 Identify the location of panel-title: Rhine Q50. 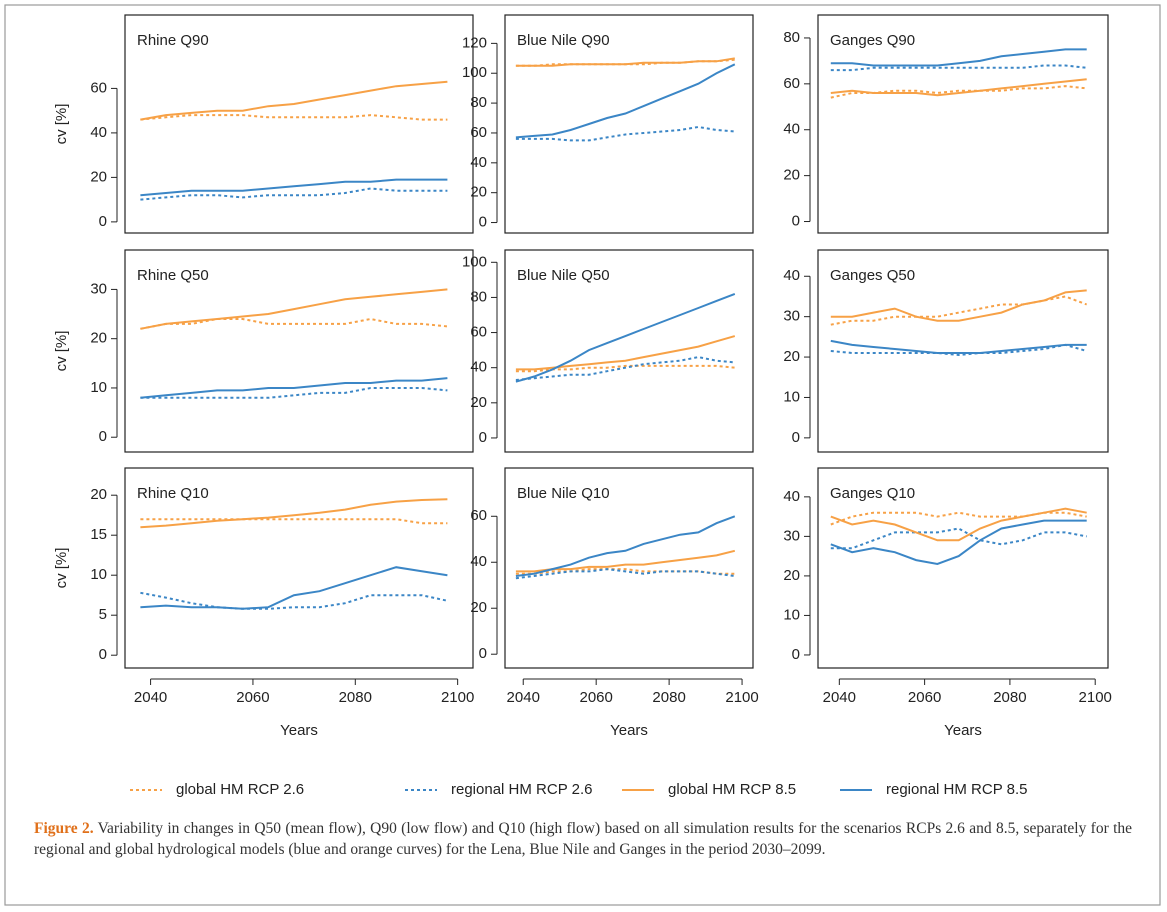
(173, 275).